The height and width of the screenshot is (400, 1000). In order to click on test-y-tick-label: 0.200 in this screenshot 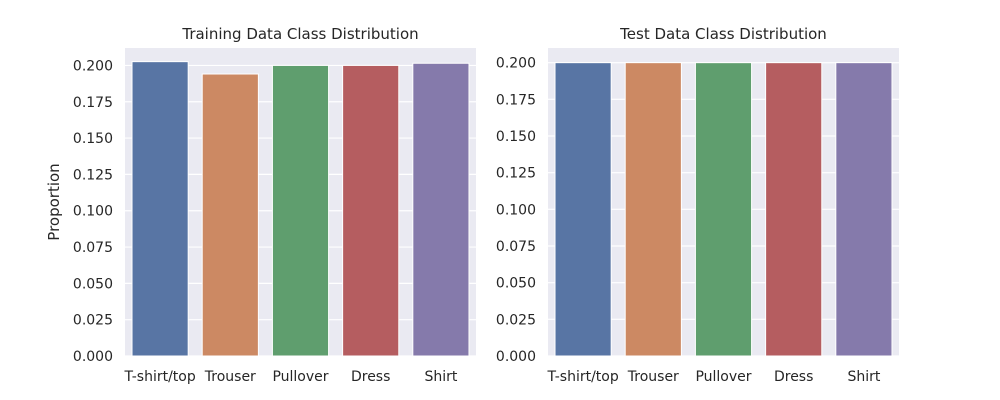, I will do `click(516, 64)`.